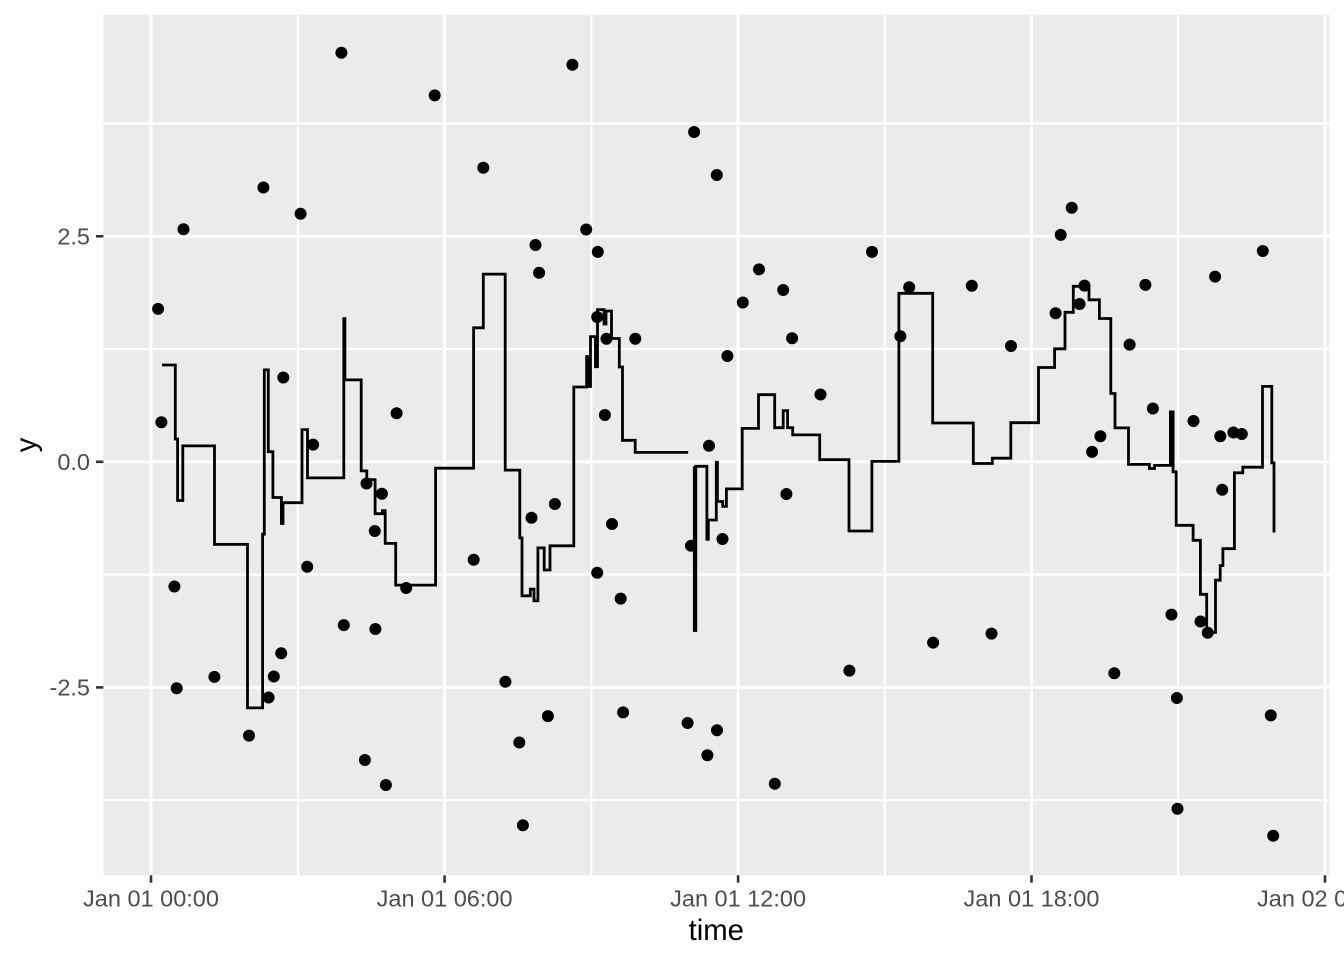 The width and height of the screenshot is (1344, 960). What do you see at coordinates (716, 930) in the screenshot?
I see `svg-text: time` at bounding box center [716, 930].